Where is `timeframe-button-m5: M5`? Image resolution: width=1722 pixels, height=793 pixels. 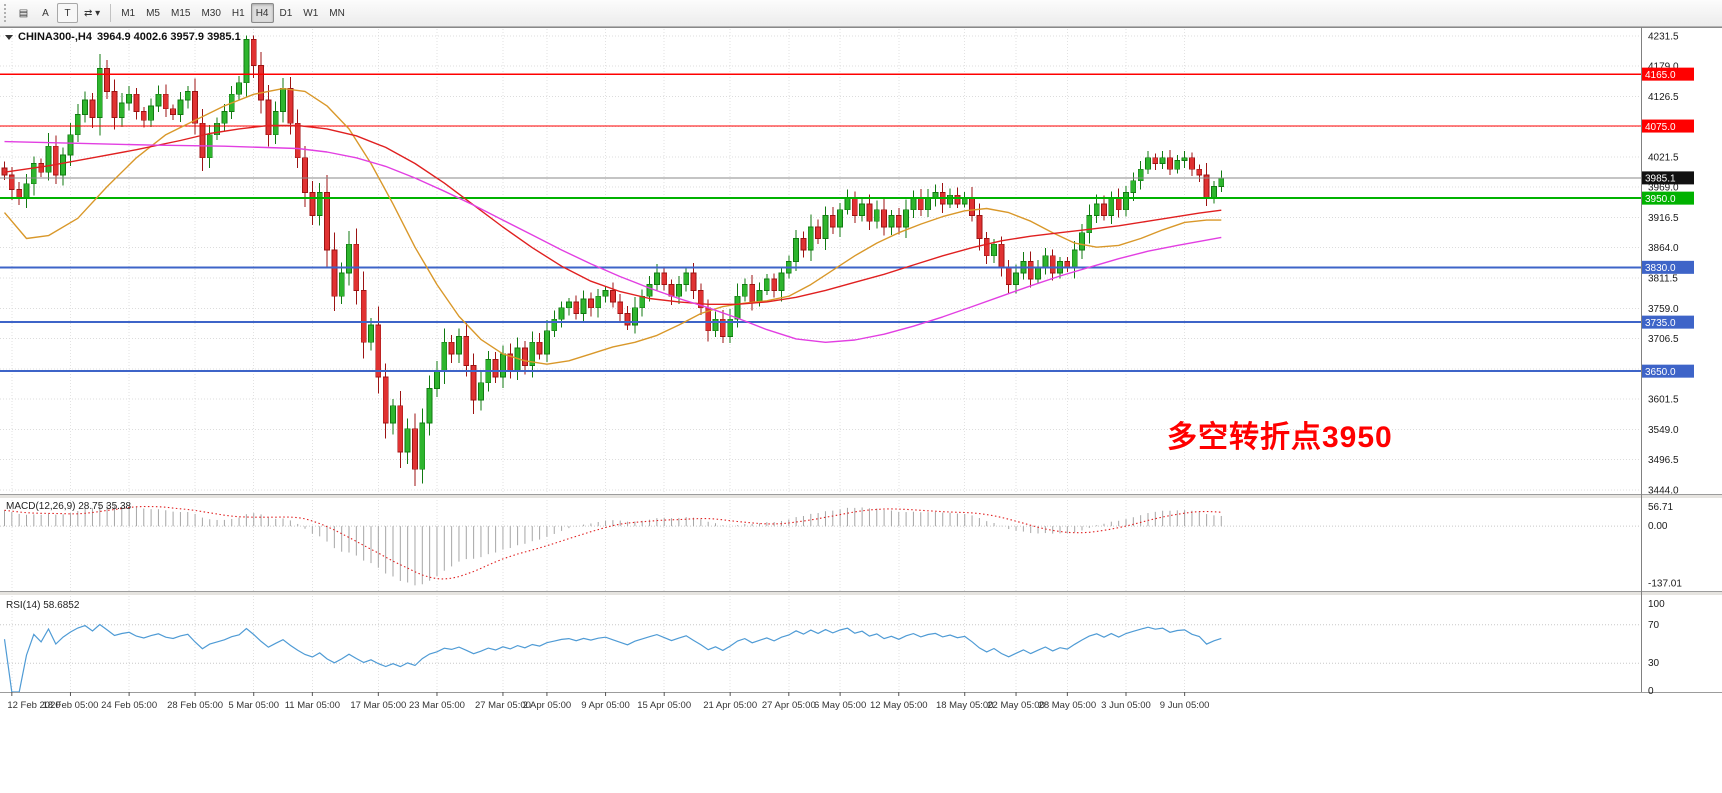 timeframe-button-m5: M5 is located at coordinates (153, 13).